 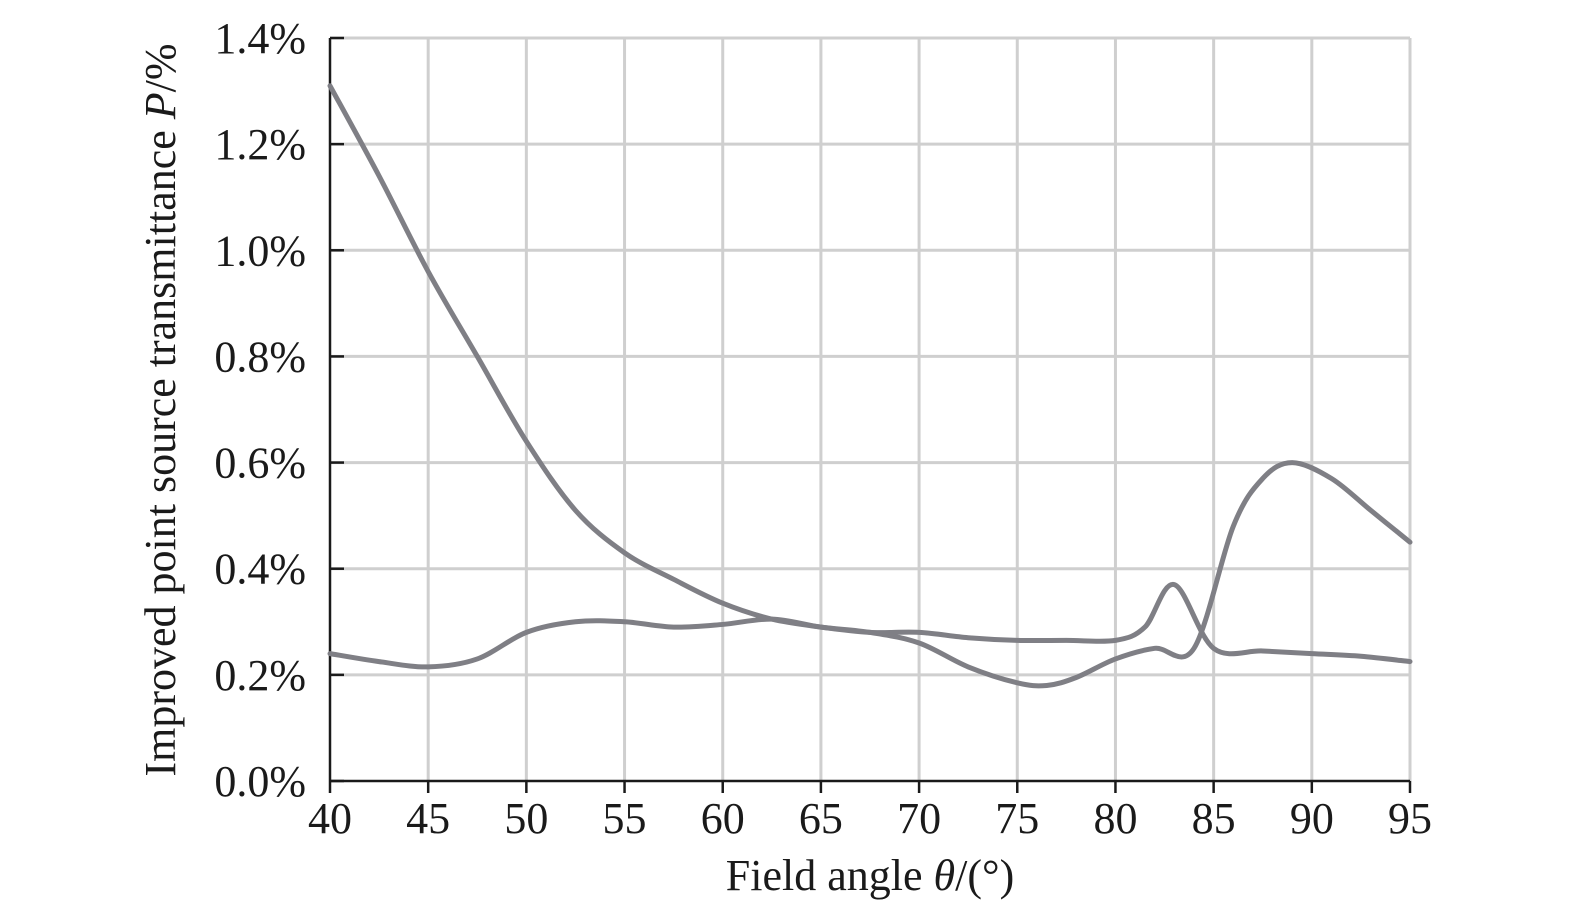 What do you see at coordinates (1017, 818) in the screenshot?
I see `x-tick-label: 75` at bounding box center [1017, 818].